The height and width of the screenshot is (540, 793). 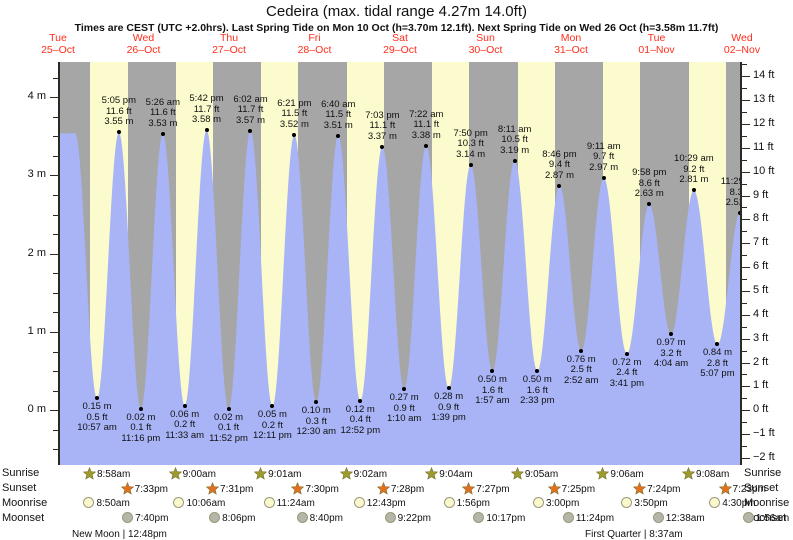 I want to click on tide-low-label: 0.02 m 0.1 ft 11:52 pm, so click(x=229, y=428).